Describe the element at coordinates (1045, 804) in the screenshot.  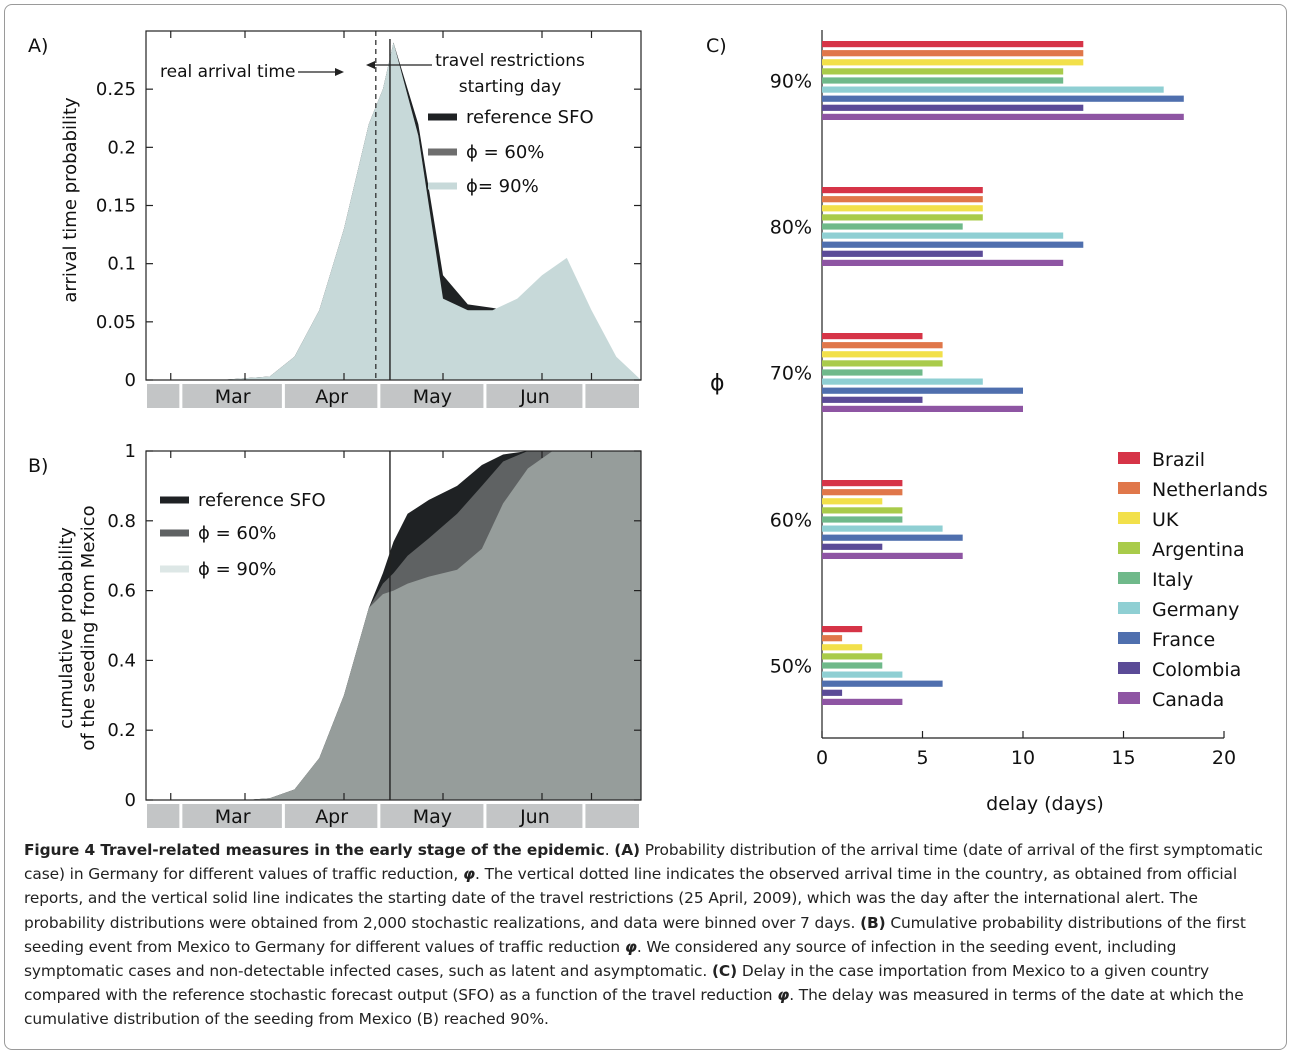
I see `panel-c-xlabel: delay (days)` at that location.